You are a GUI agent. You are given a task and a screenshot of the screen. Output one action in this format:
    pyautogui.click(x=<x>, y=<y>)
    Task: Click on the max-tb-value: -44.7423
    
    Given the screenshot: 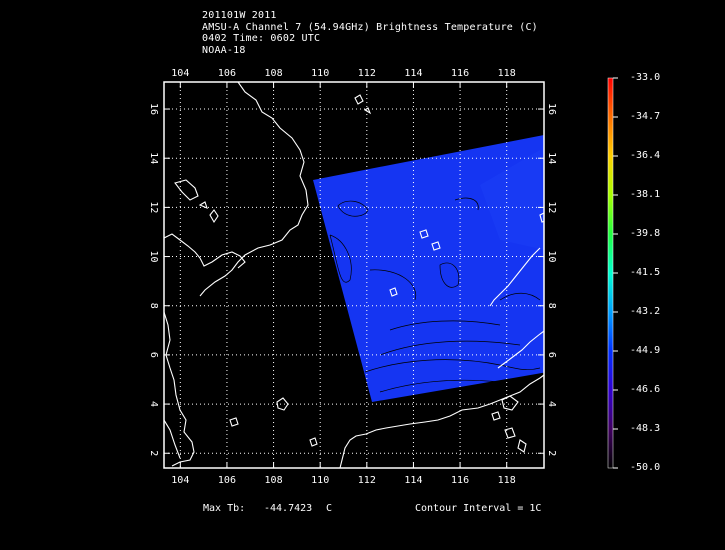 What is the action you would take?
    pyautogui.click(x=288, y=508)
    